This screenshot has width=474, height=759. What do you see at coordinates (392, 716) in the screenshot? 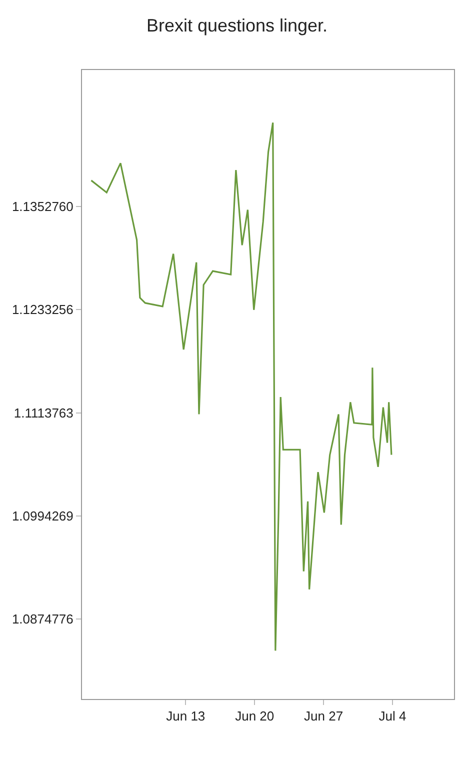
I see `x-tick-label: Jul 4` at bounding box center [392, 716].